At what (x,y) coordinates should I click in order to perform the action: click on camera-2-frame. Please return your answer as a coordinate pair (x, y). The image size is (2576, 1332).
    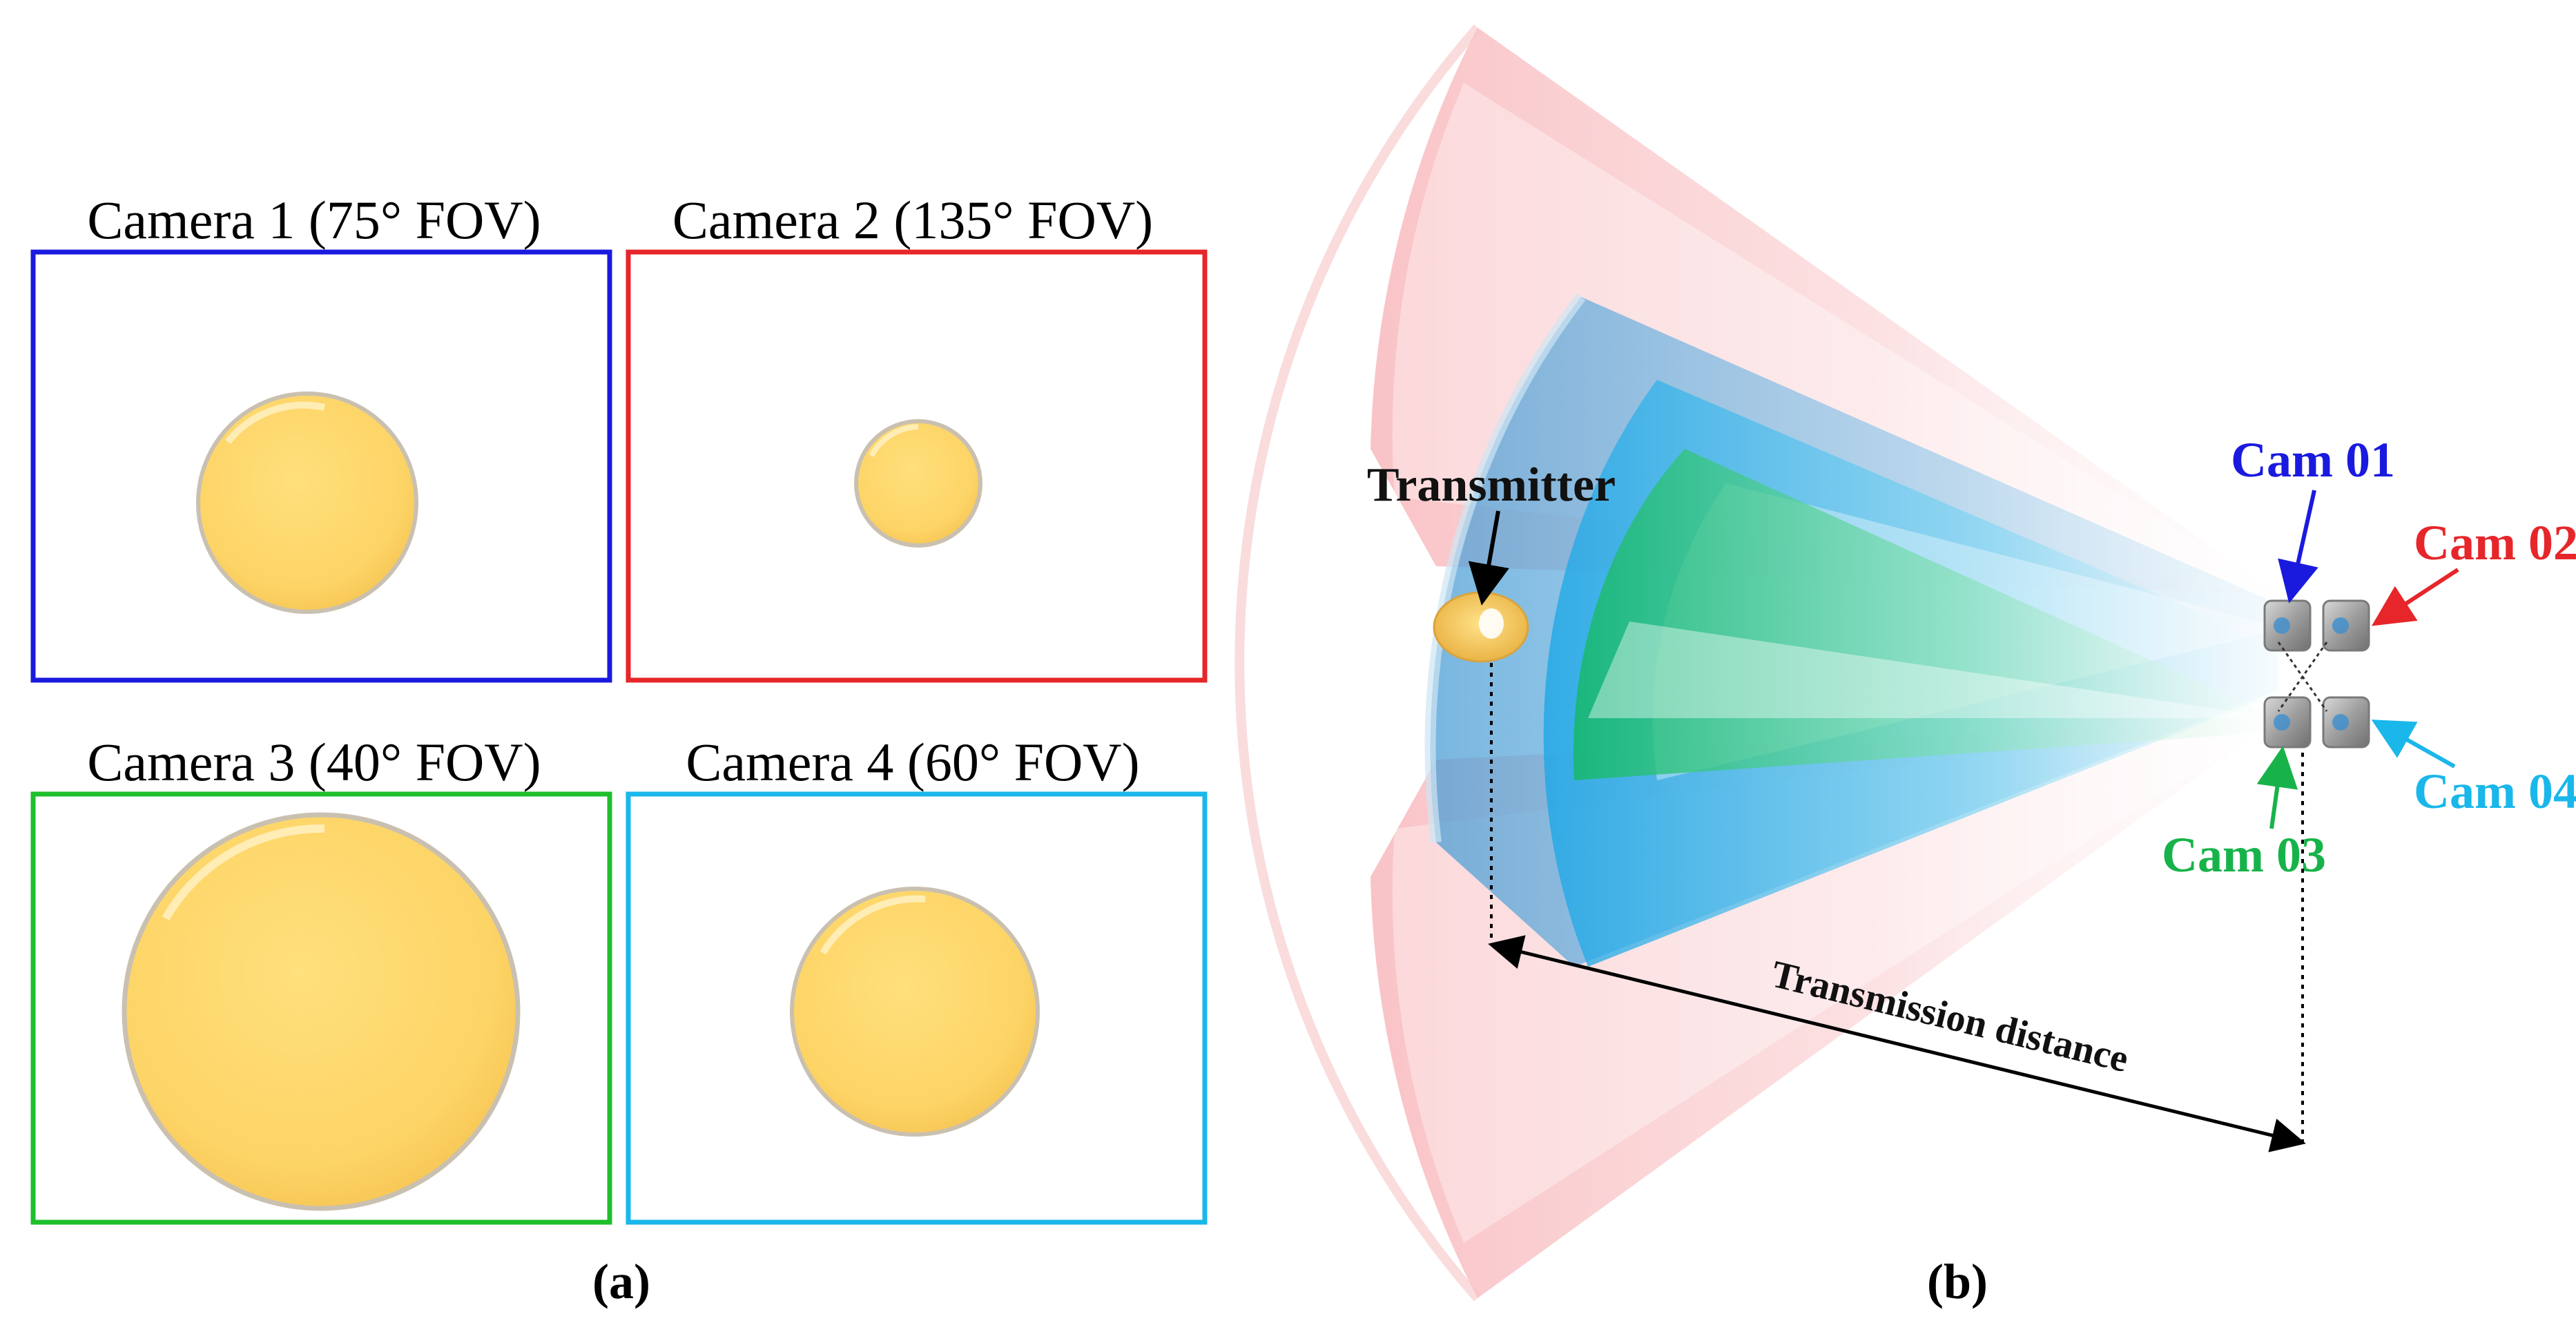
    Looking at the image, I should click on (917, 466).